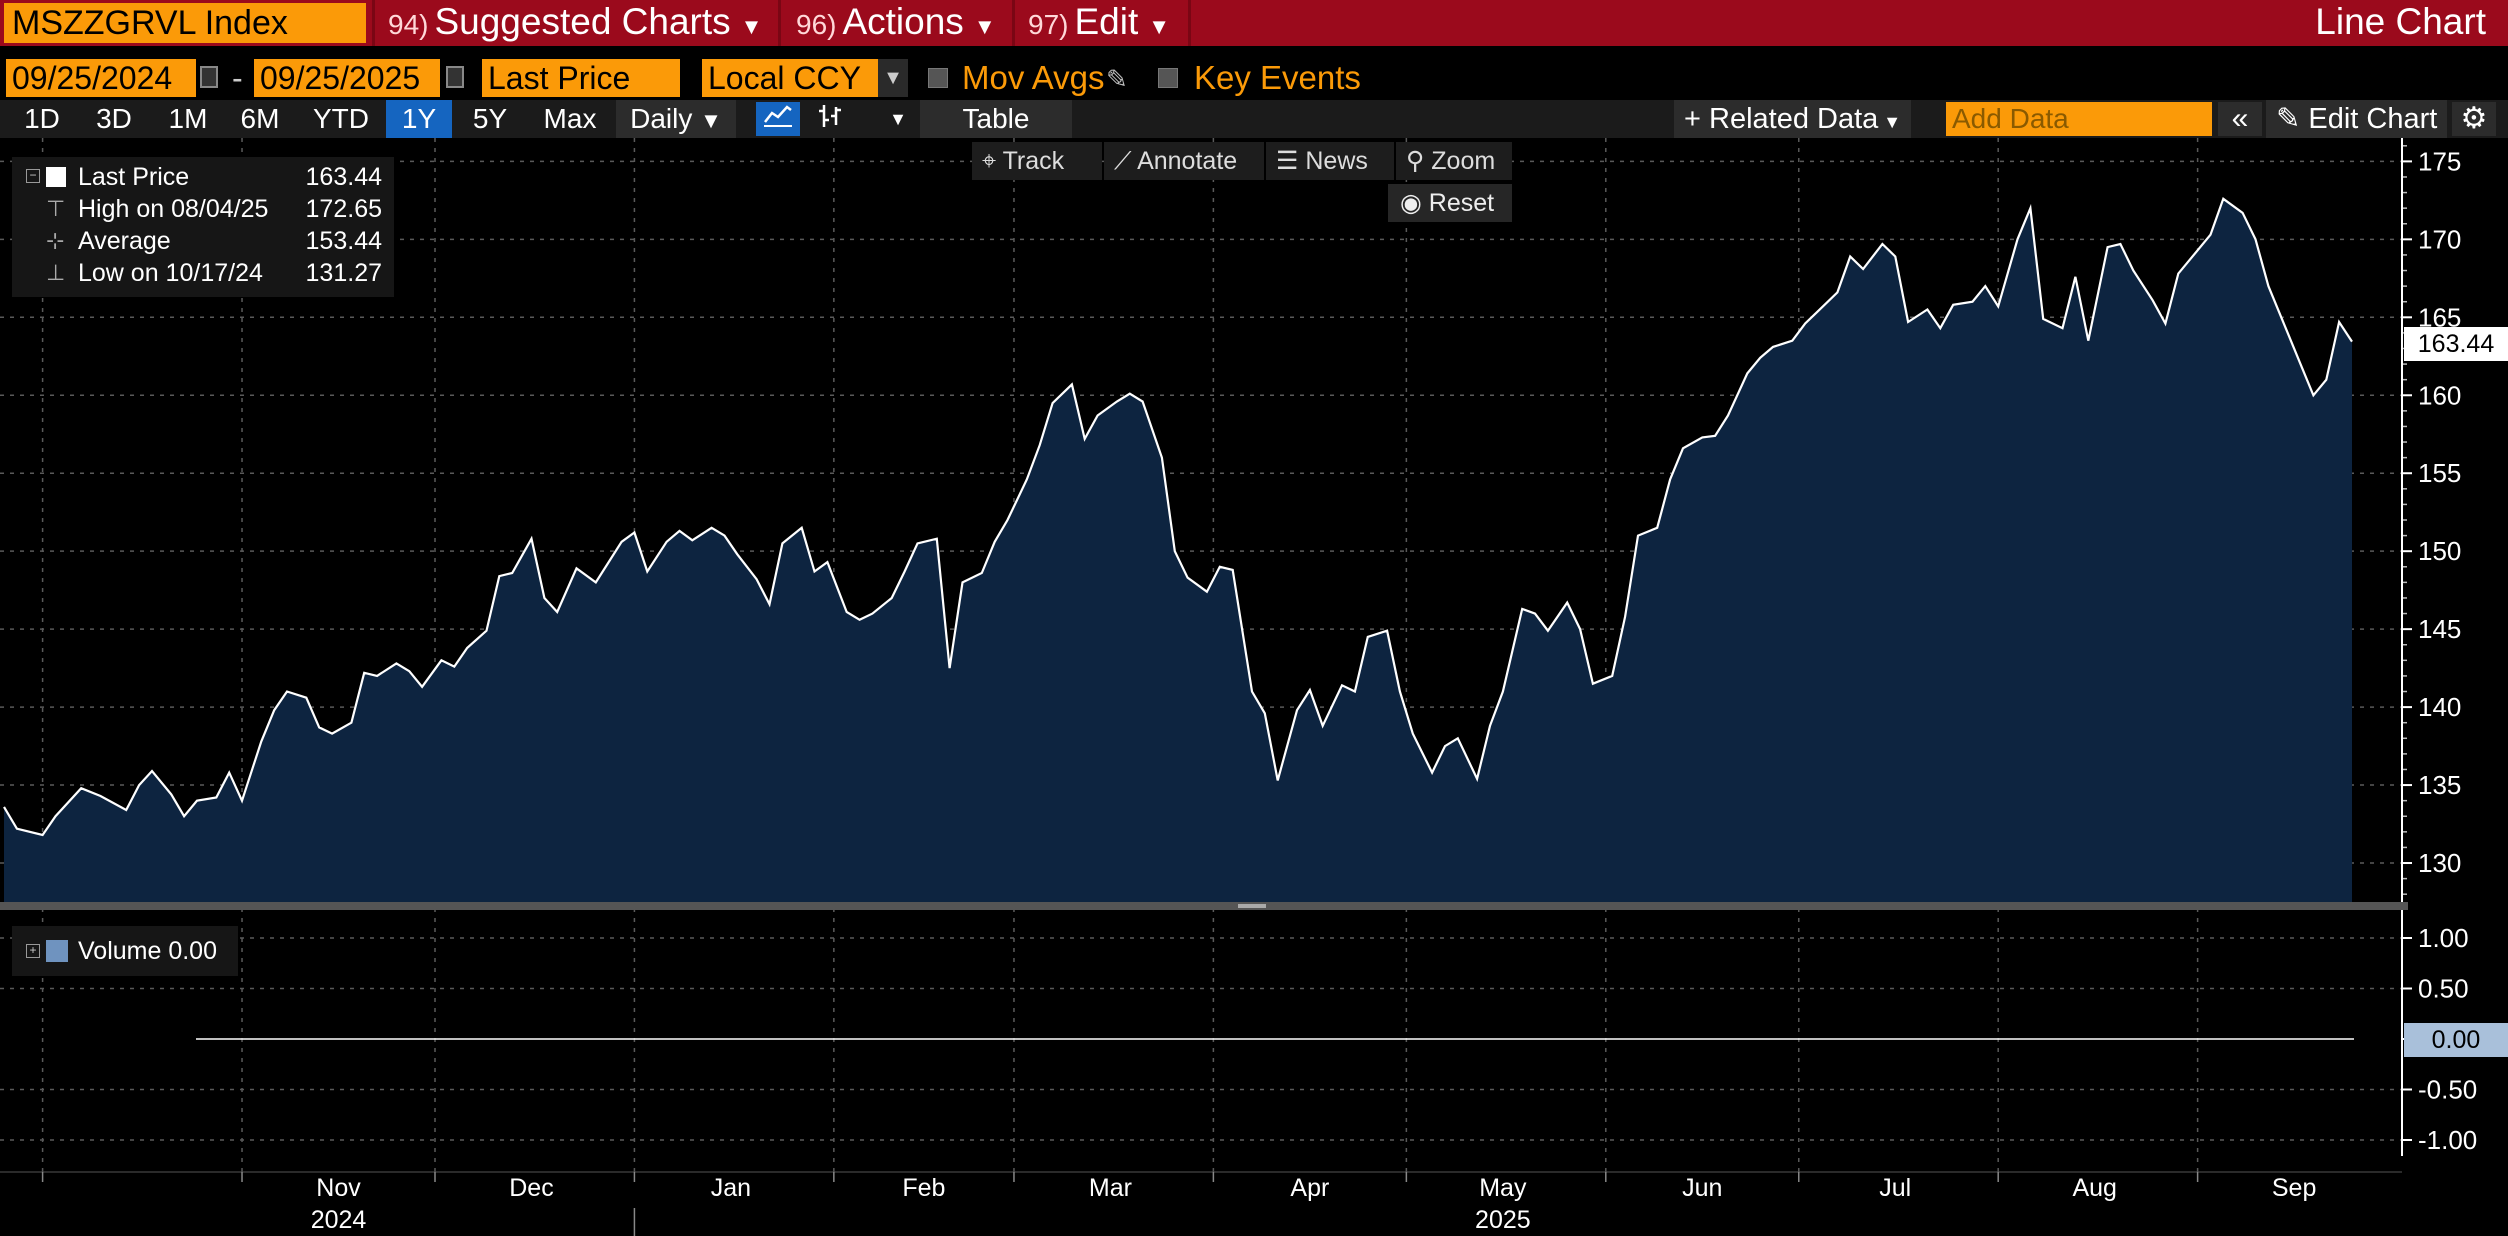  I want to click on news-label: News, so click(1336, 161).